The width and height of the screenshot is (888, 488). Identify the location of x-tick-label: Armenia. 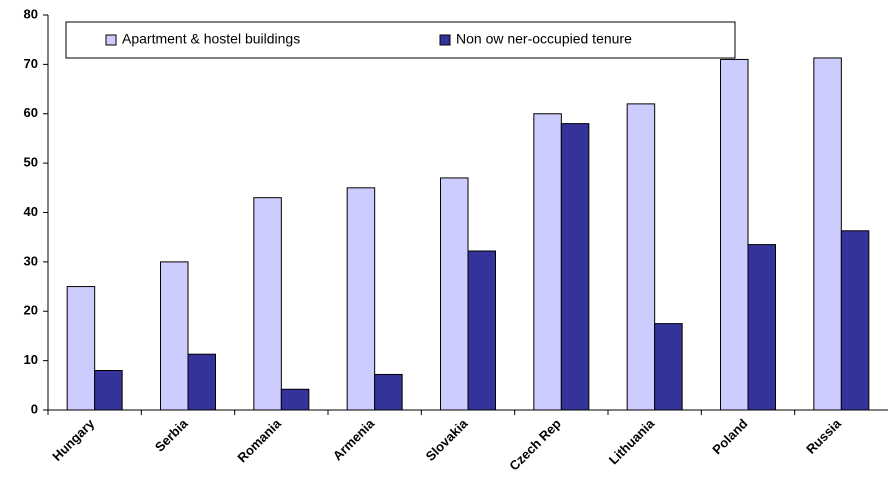
(354, 439).